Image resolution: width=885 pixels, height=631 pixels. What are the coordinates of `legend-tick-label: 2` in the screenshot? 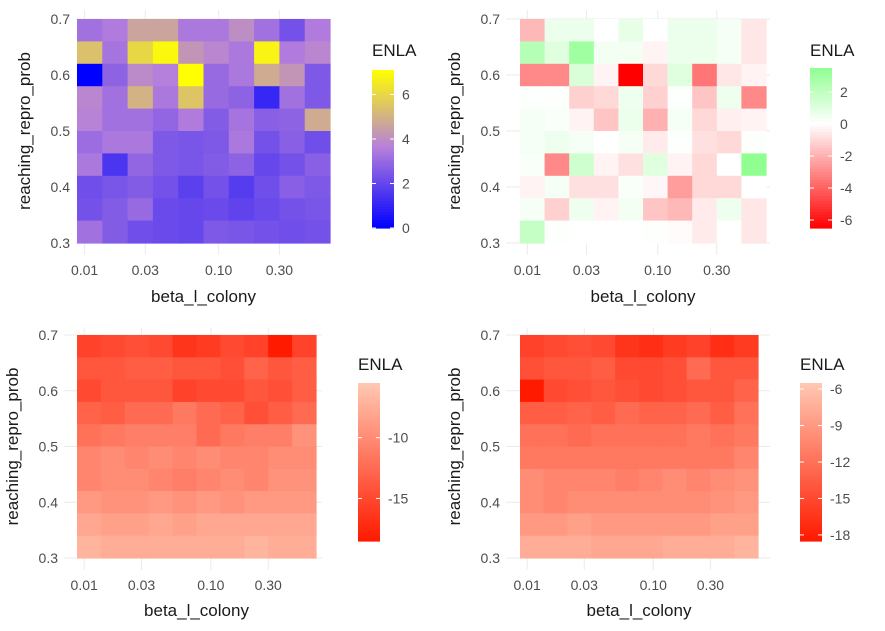 It's located at (406, 183).